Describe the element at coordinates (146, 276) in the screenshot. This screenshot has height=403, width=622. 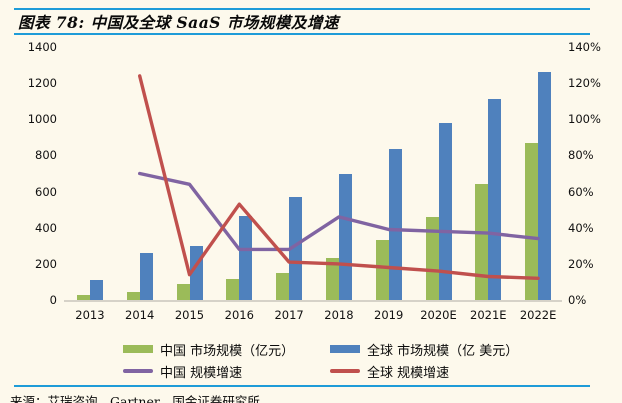
I see `bar-global-2014` at that location.